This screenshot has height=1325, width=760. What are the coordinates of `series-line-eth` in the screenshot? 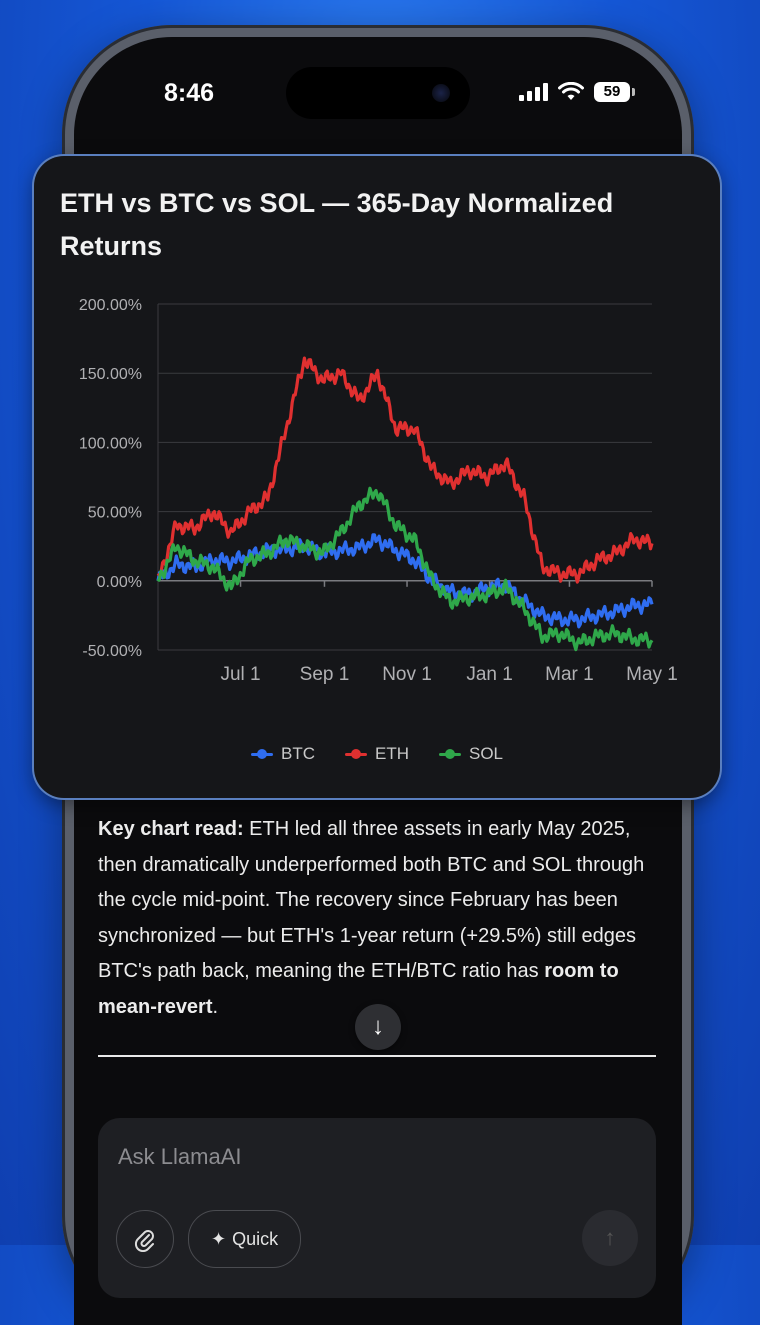 It's located at (405, 470).